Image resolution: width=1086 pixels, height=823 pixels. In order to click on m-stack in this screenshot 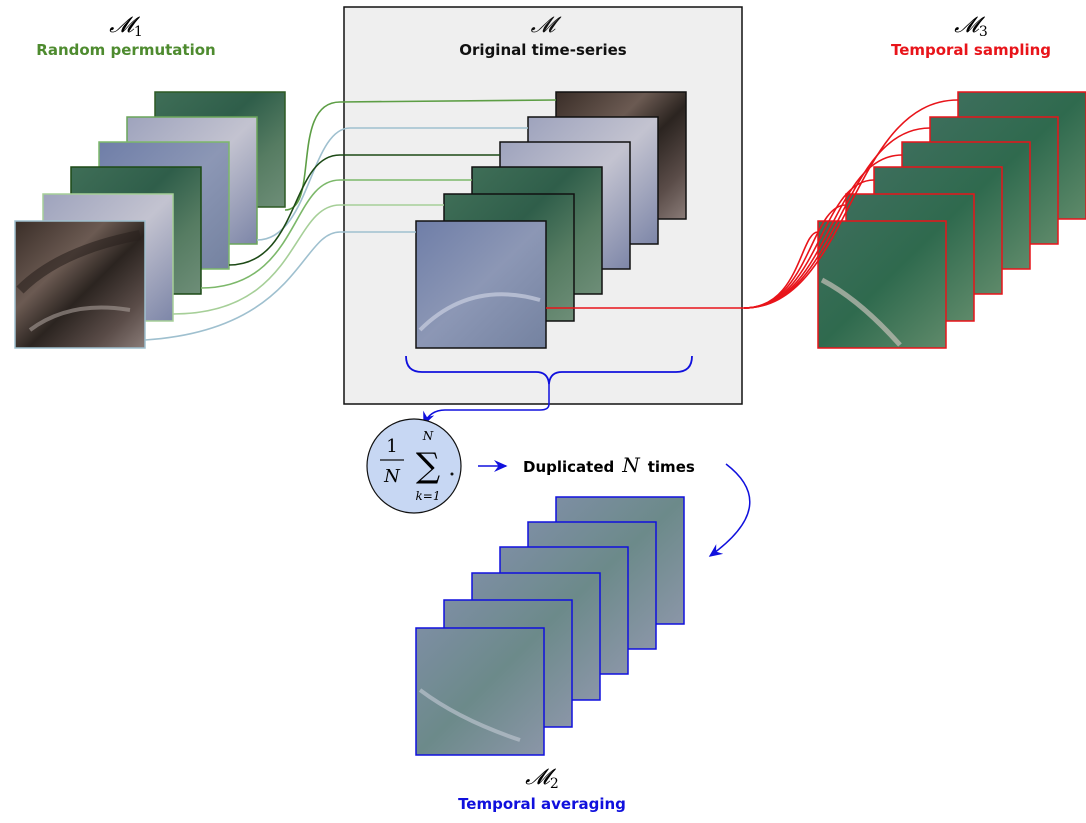, I will do `click(551, 220)`.